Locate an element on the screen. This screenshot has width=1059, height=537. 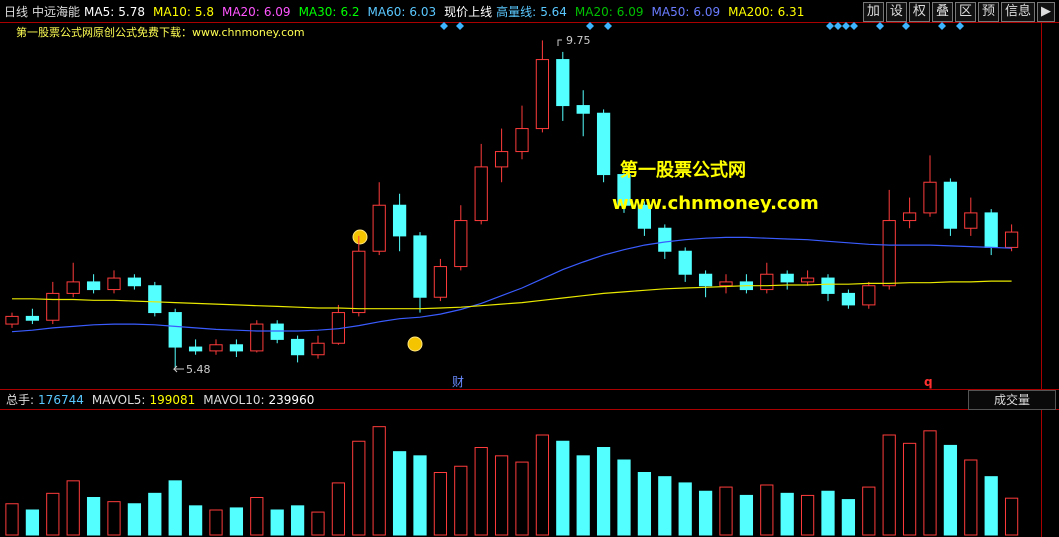
stock-name: 中远海能 is located at coordinates (56, 12).